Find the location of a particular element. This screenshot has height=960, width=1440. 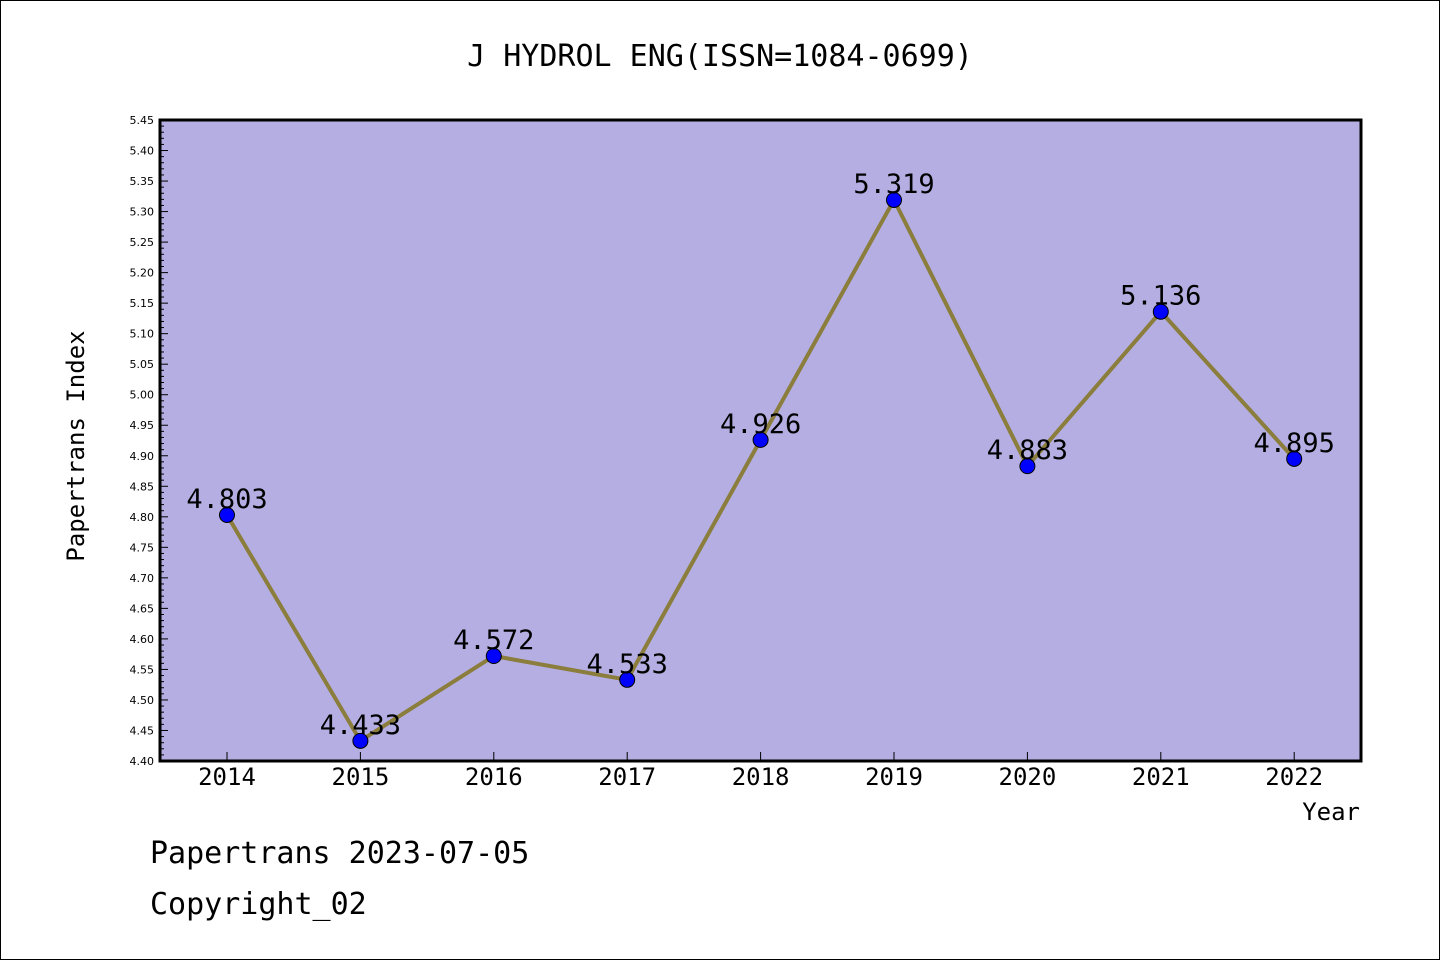

data-label: 4.883 is located at coordinates (1027, 450).